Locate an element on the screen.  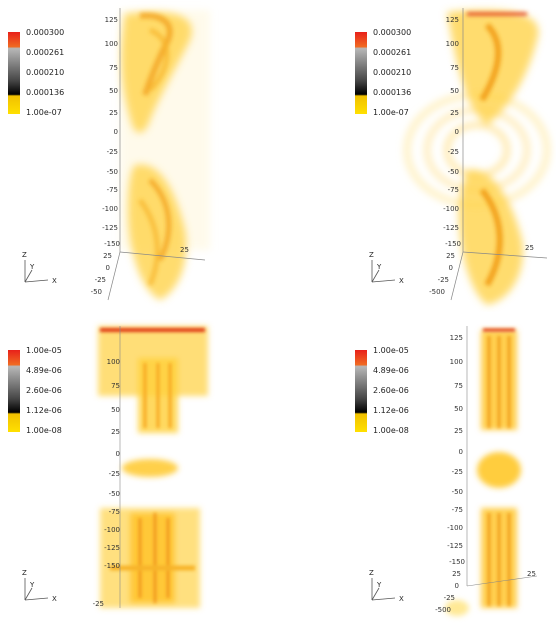
colorbar-label: 4.89e-06 is located at coordinates (44, 370).